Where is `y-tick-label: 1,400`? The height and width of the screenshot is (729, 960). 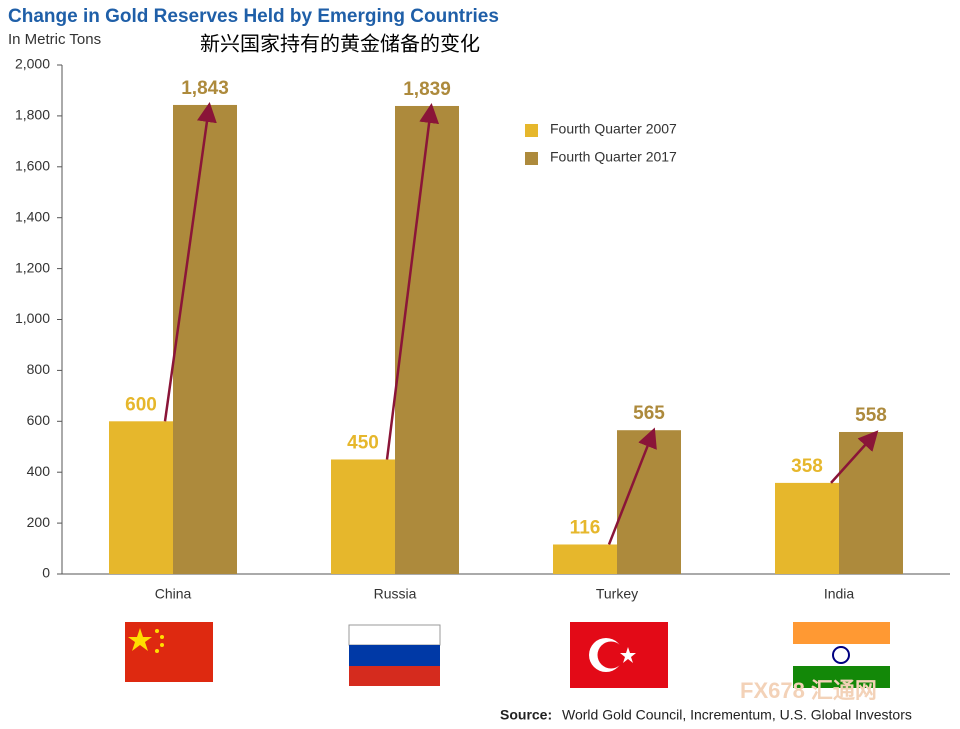 y-tick-label: 1,400 is located at coordinates (32, 216).